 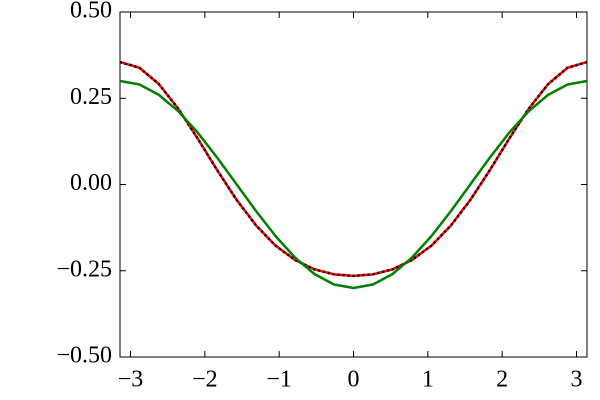 I want to click on y-tick-label: −0.50, so click(x=84, y=356).